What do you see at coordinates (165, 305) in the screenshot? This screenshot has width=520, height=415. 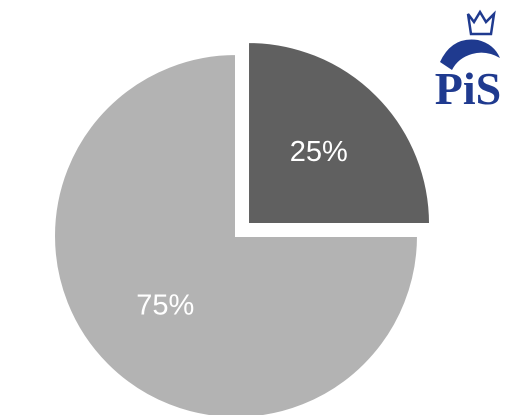 I see `data-label: 75%` at bounding box center [165, 305].